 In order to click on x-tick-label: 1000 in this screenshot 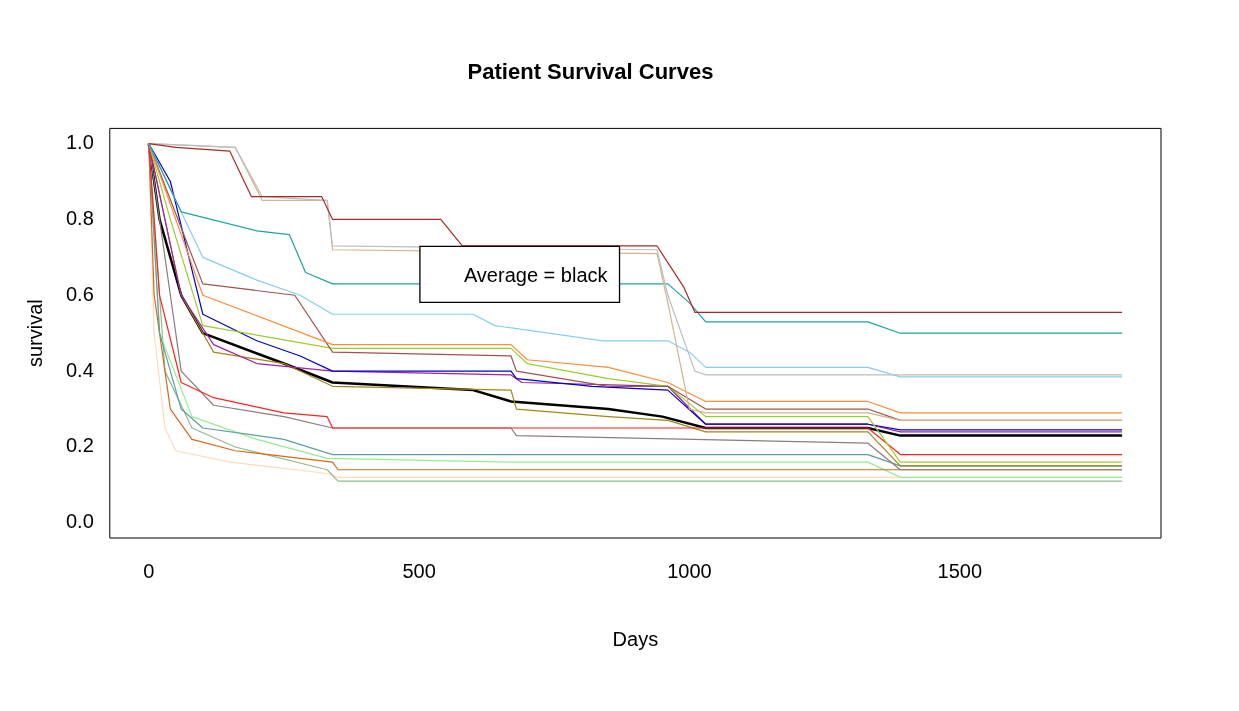, I will do `click(689, 570)`.